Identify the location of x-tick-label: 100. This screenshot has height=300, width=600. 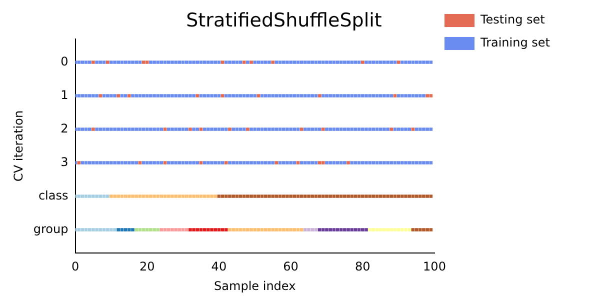
(434, 267).